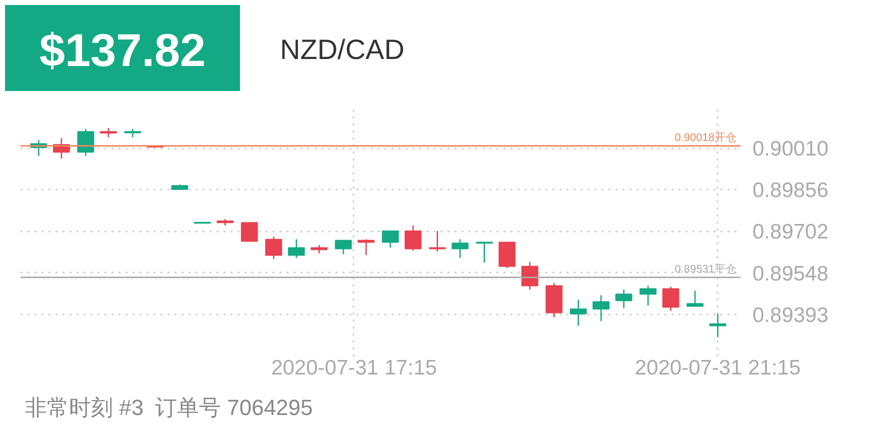  What do you see at coordinates (84, 408) in the screenshot?
I see `text: 非常时刻 #3` at bounding box center [84, 408].